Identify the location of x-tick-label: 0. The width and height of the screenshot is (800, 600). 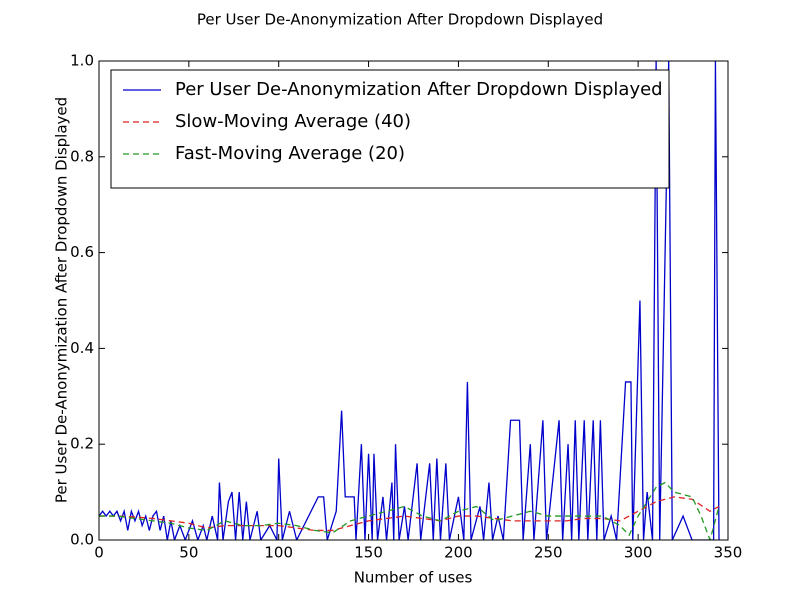
(99, 553).